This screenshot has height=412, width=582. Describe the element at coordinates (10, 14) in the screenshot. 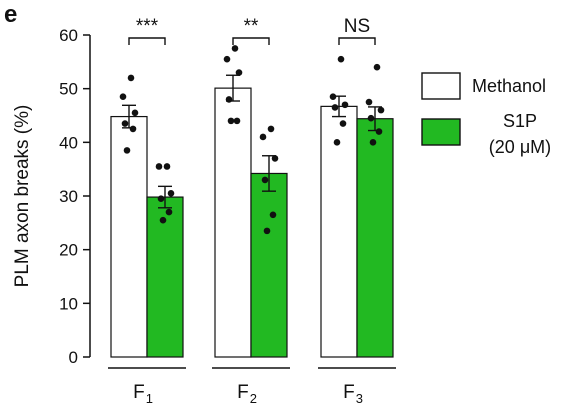

I see `panel-label: e` at that location.